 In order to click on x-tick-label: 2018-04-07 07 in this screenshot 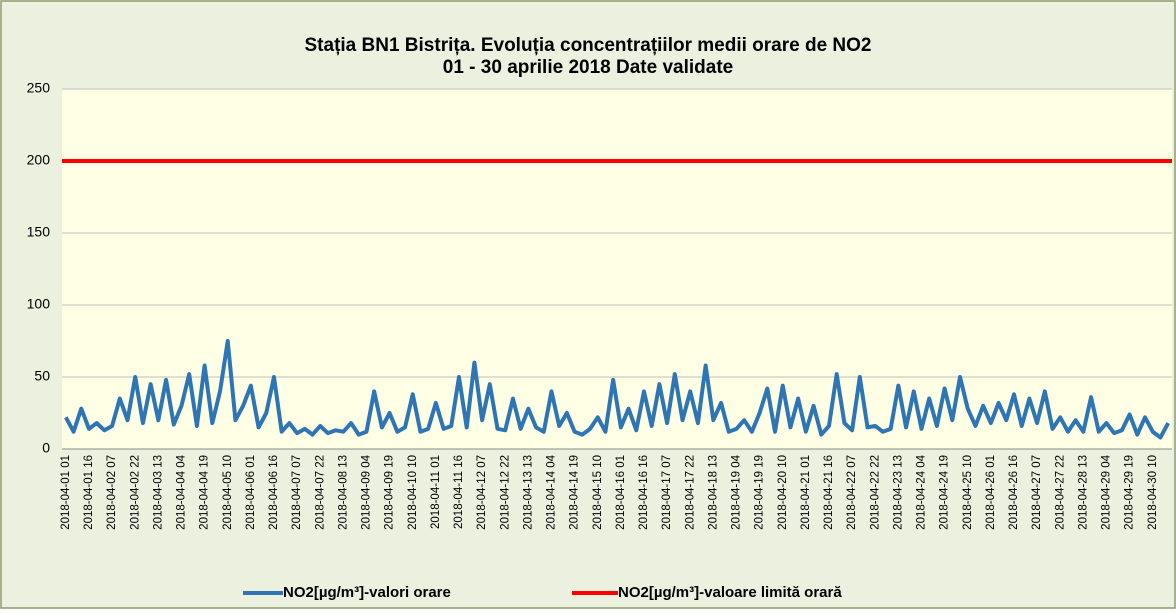, I will do `click(297, 492)`.